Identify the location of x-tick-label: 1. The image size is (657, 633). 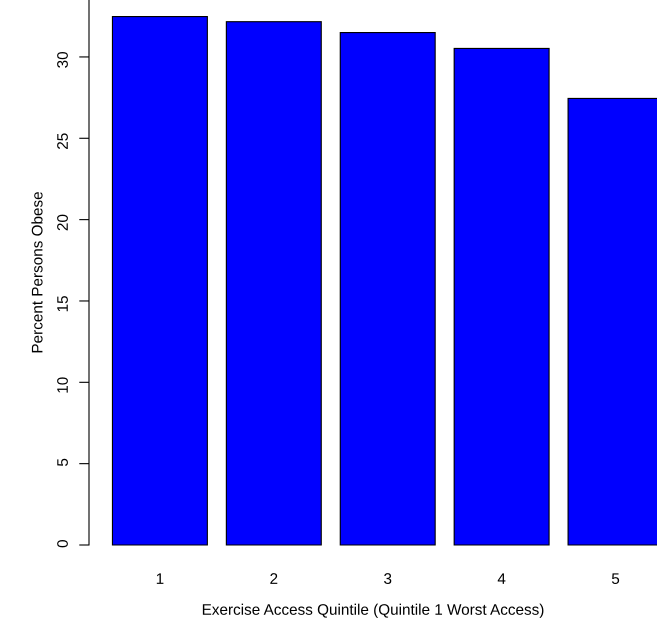
(160, 578).